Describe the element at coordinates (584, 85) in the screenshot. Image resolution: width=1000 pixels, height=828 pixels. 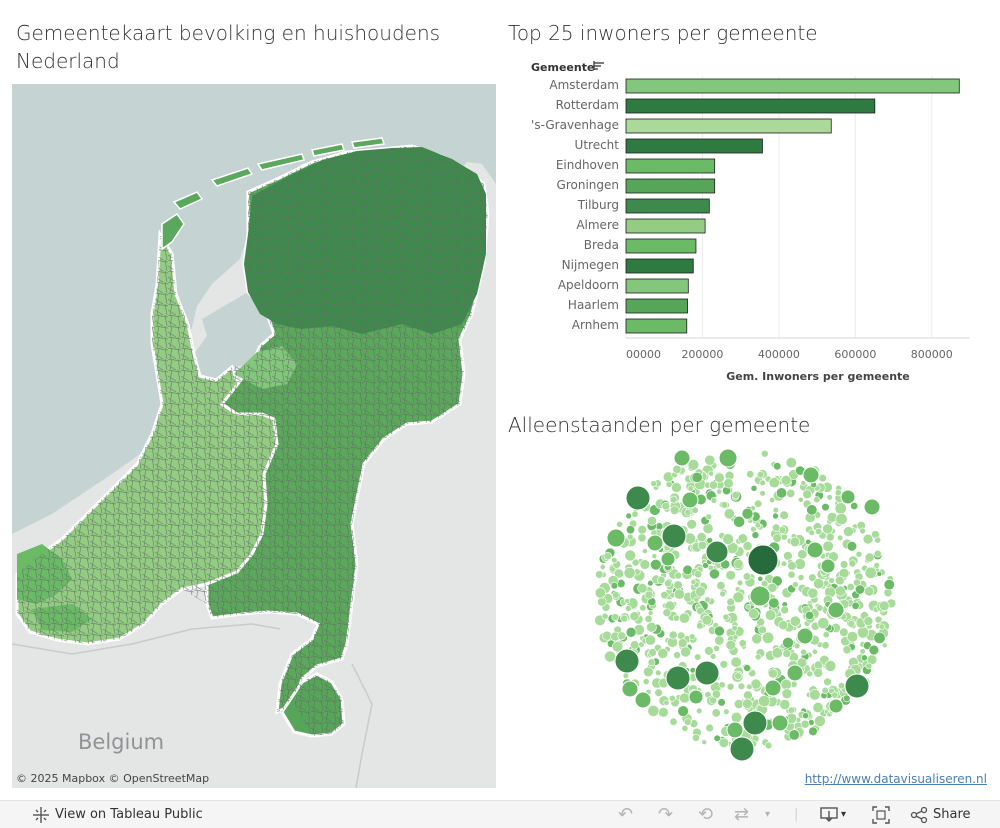
I see `category-label: Amsterdam` at that location.